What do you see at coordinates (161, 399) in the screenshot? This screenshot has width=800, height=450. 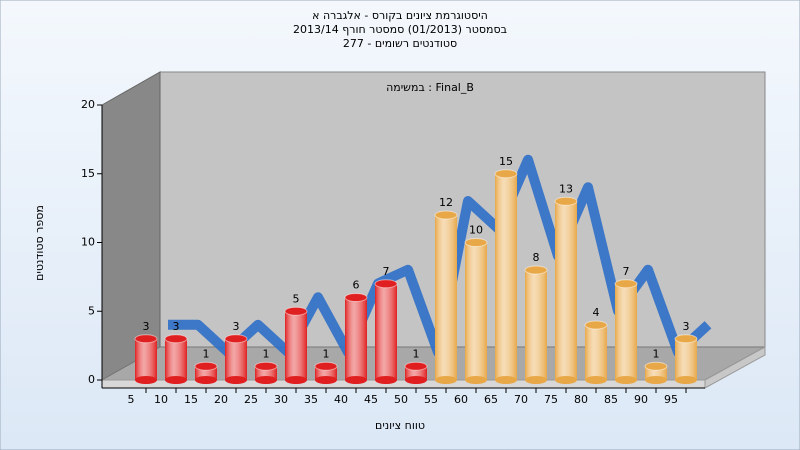 I see `x-tick-label: 10` at bounding box center [161, 399].